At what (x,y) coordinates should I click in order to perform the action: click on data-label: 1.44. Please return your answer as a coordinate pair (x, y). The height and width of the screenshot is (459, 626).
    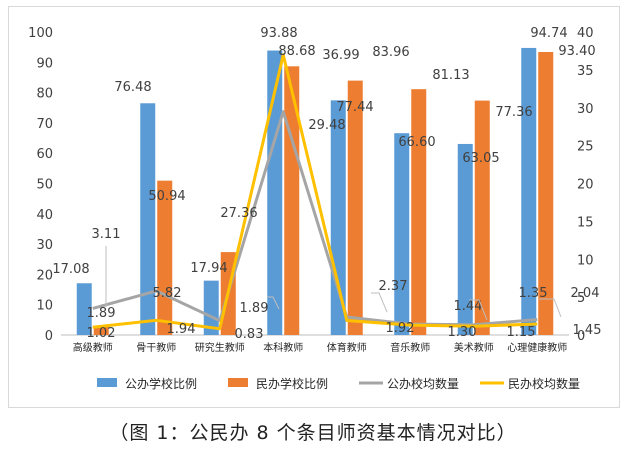
    Looking at the image, I should click on (468, 306).